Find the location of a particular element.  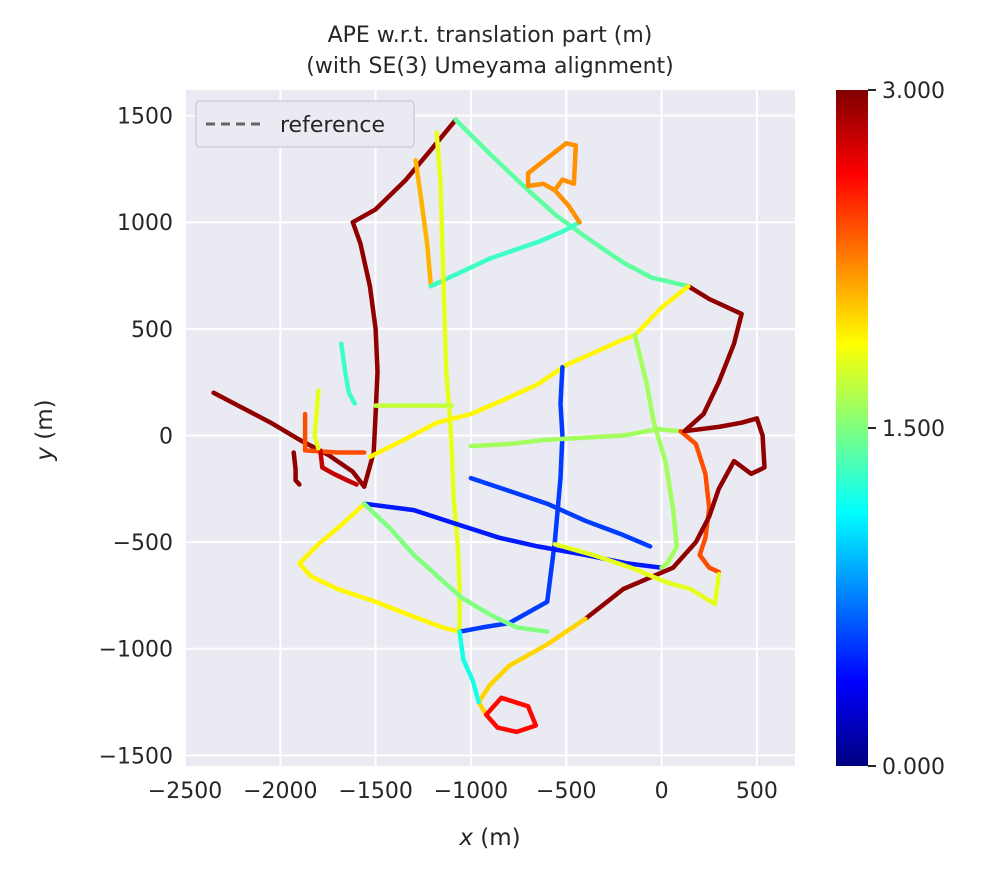

colorbar-tick-label: 1.500 is located at coordinates (913, 429).